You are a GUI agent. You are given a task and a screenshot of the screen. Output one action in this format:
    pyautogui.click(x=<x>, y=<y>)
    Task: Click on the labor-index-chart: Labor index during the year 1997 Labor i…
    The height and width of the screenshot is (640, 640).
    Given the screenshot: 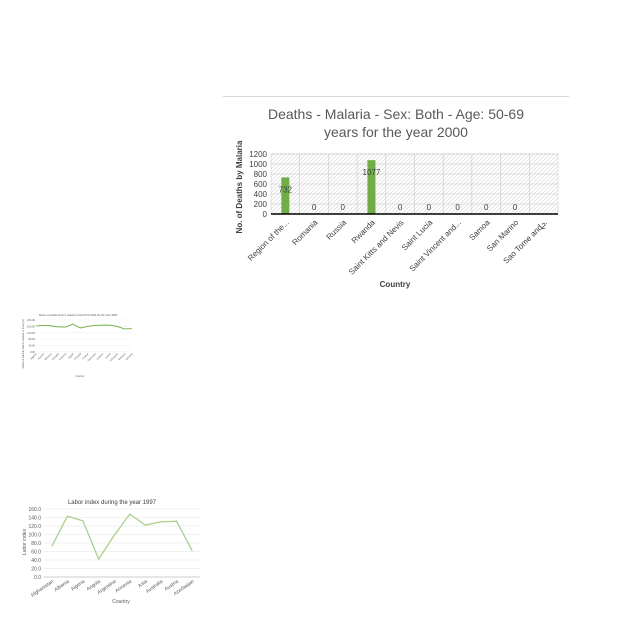 What is the action you would take?
    pyautogui.click(x=111, y=550)
    